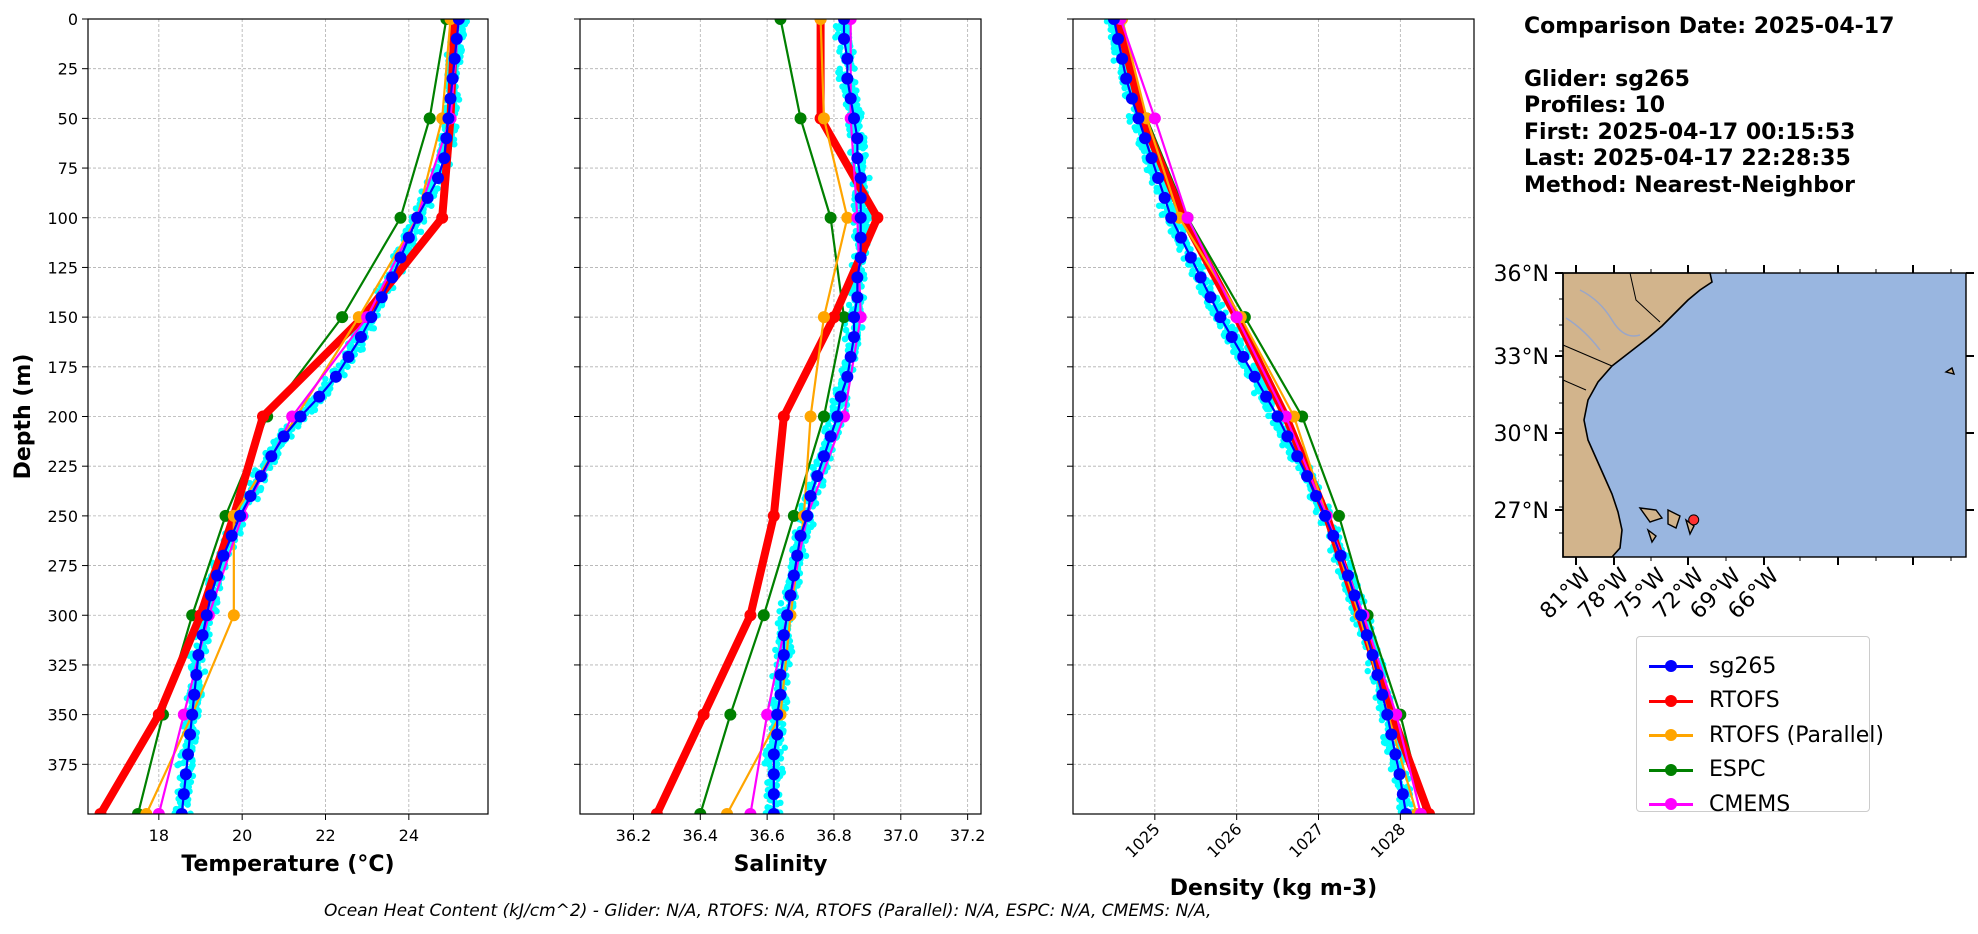  Describe the element at coordinates (1737, 769) in the screenshot. I see `legend-label: ESPC` at that location.